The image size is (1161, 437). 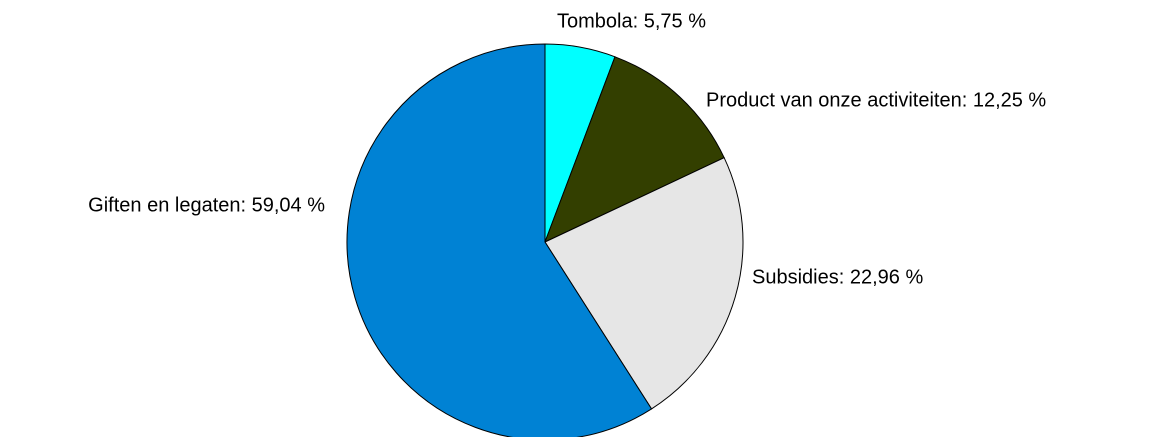 What do you see at coordinates (206, 205) in the screenshot?
I see `slice-label: Giften en legaten: 59,04 %` at bounding box center [206, 205].